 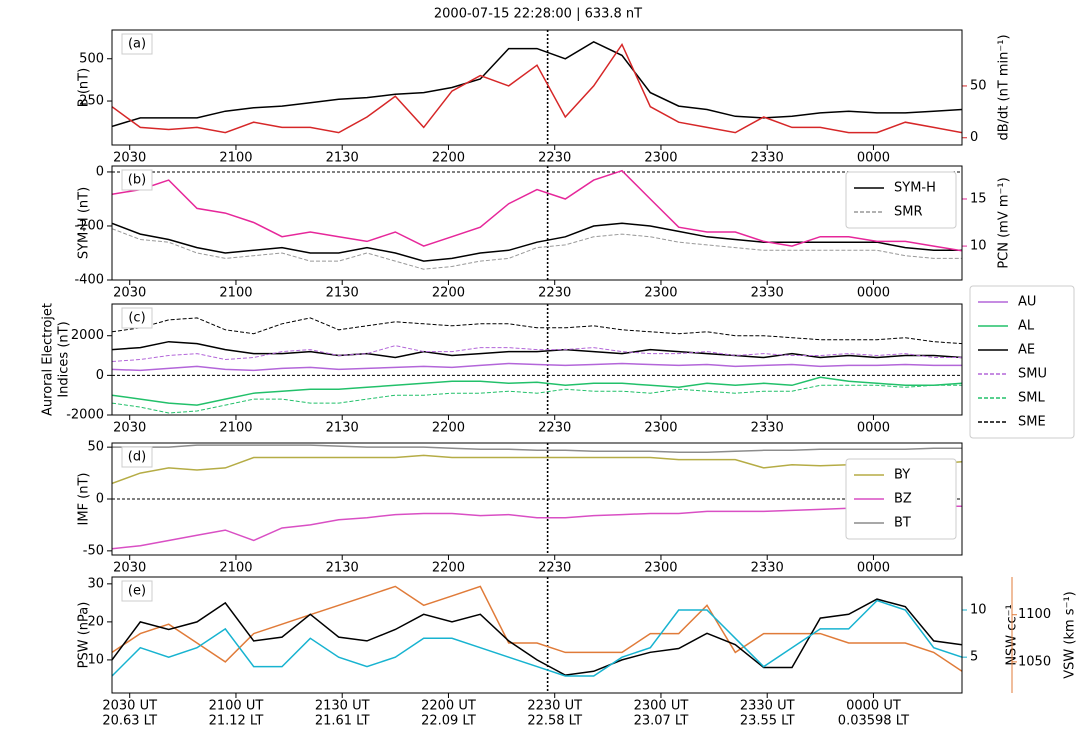 What do you see at coordinates (236, 706) in the screenshot?
I see `x-tick-label: 2100 UT` at bounding box center [236, 706].